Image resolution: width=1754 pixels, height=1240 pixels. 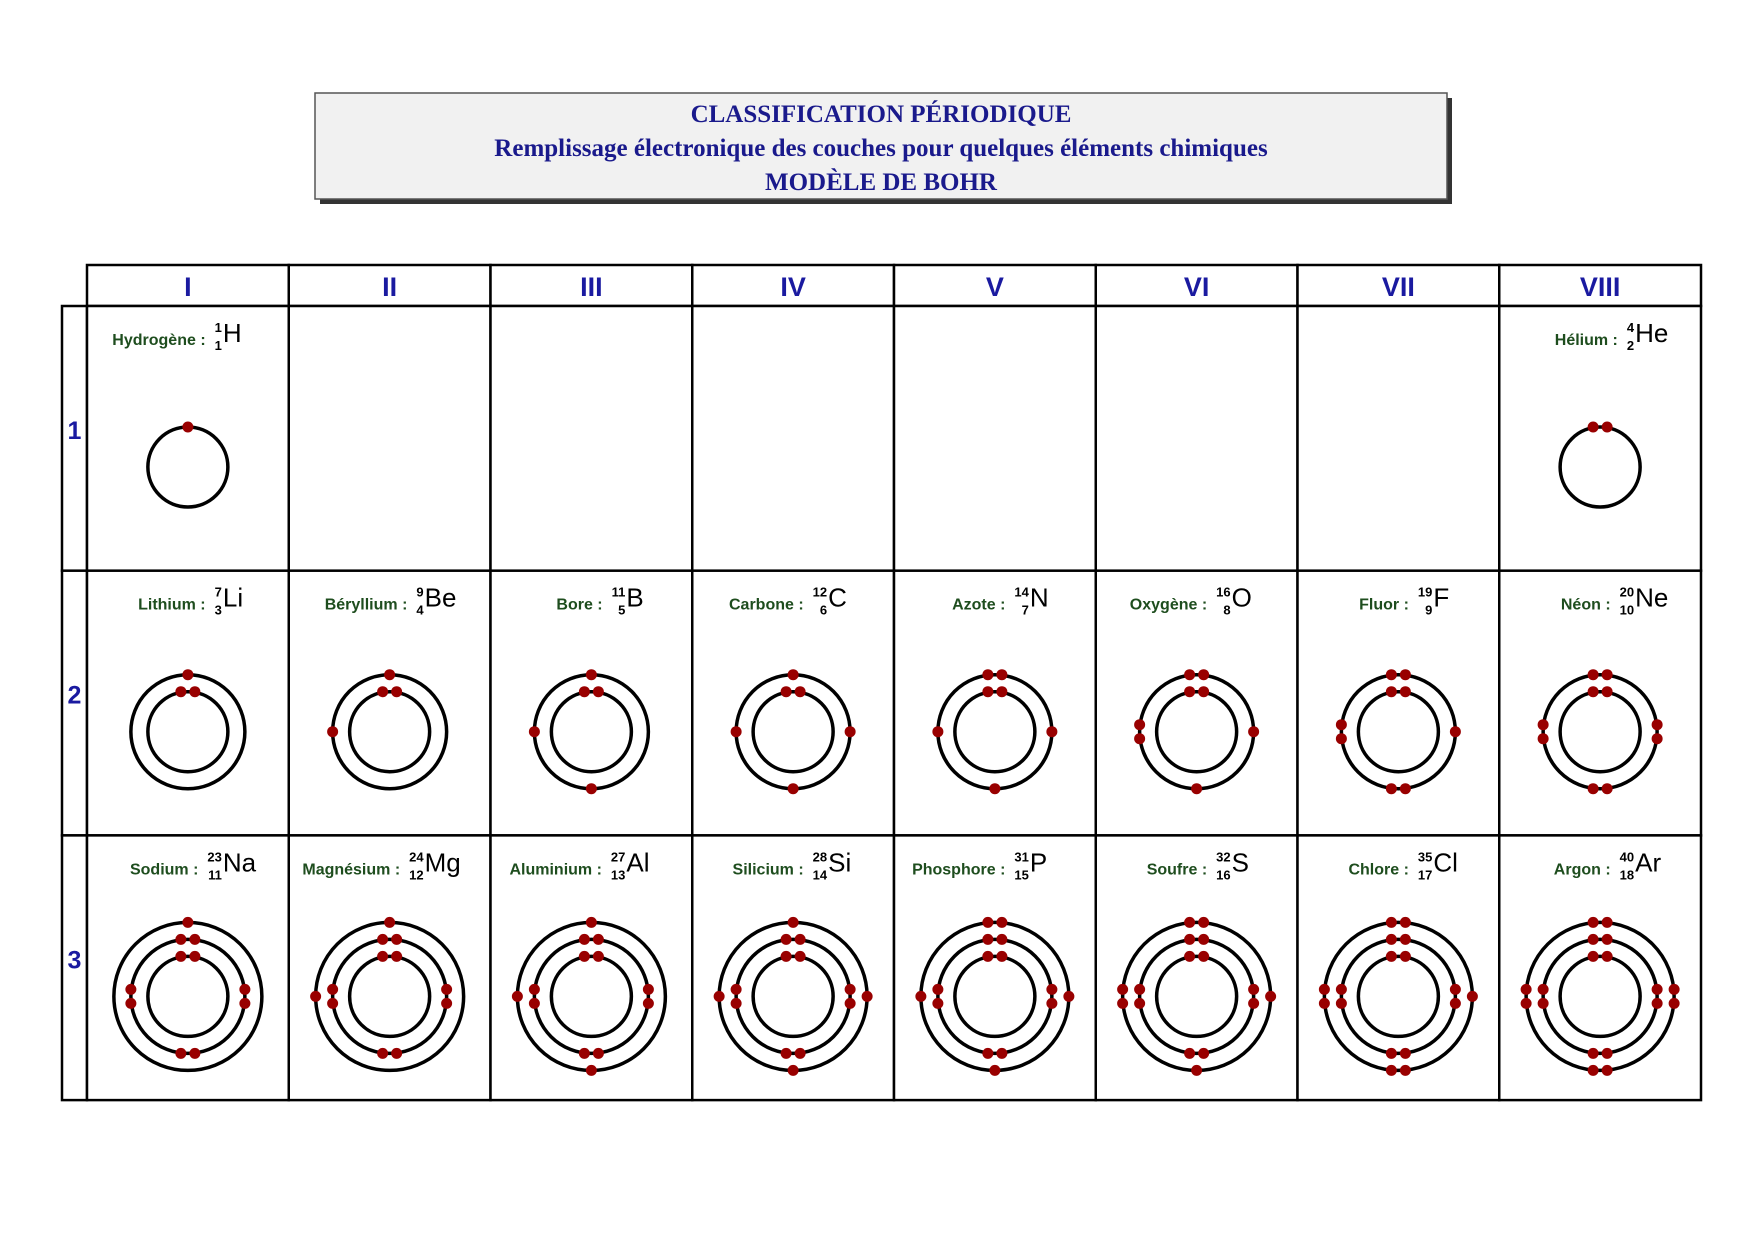 What do you see at coordinates (164, 869) in the screenshot?
I see `element-name: Sodium :` at bounding box center [164, 869].